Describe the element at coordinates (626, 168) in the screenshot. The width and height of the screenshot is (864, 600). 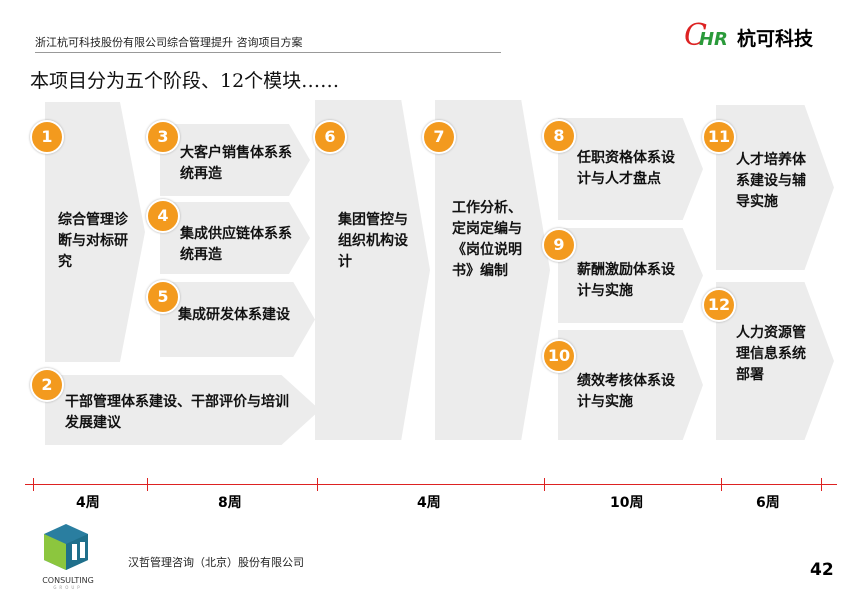
I see `module-label-8: 任职资格体系设计与人才盘点` at that location.